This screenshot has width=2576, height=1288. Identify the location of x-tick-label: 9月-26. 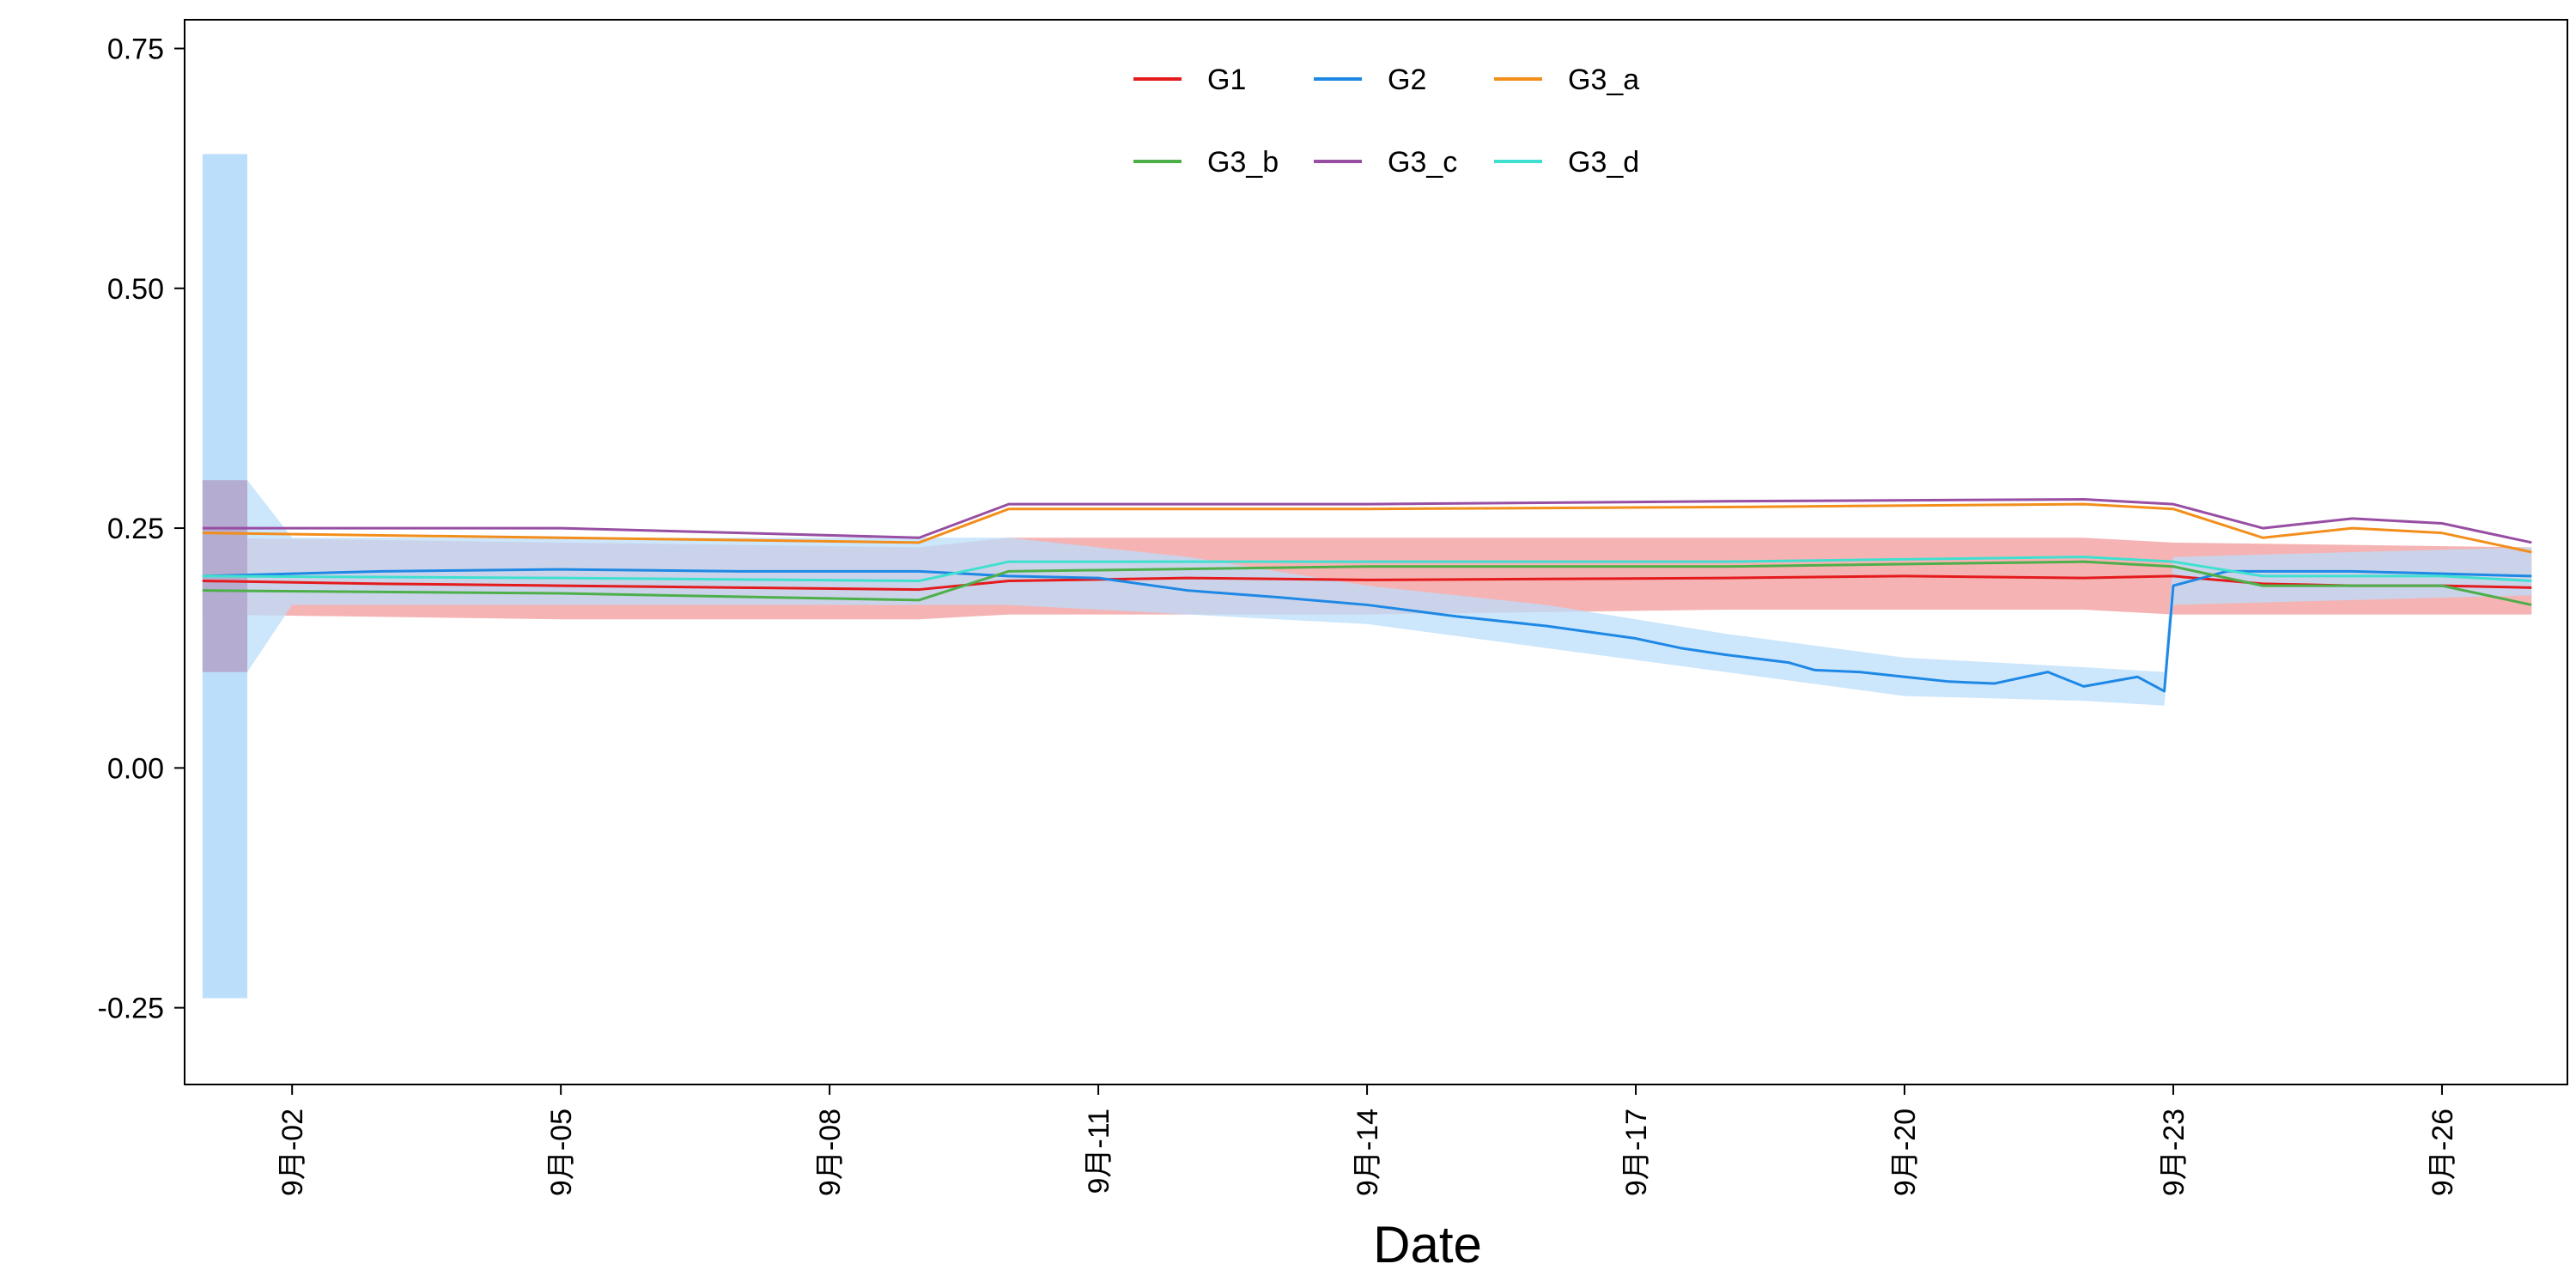
(2443, 1152).